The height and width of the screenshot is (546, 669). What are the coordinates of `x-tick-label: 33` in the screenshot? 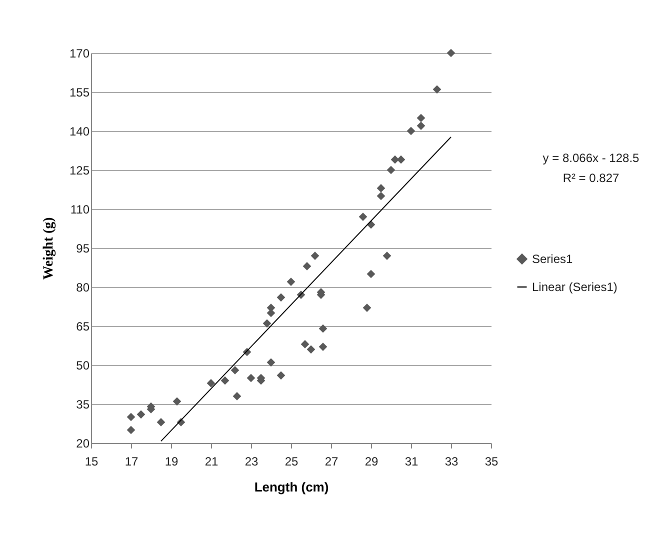 It's located at (451, 461).